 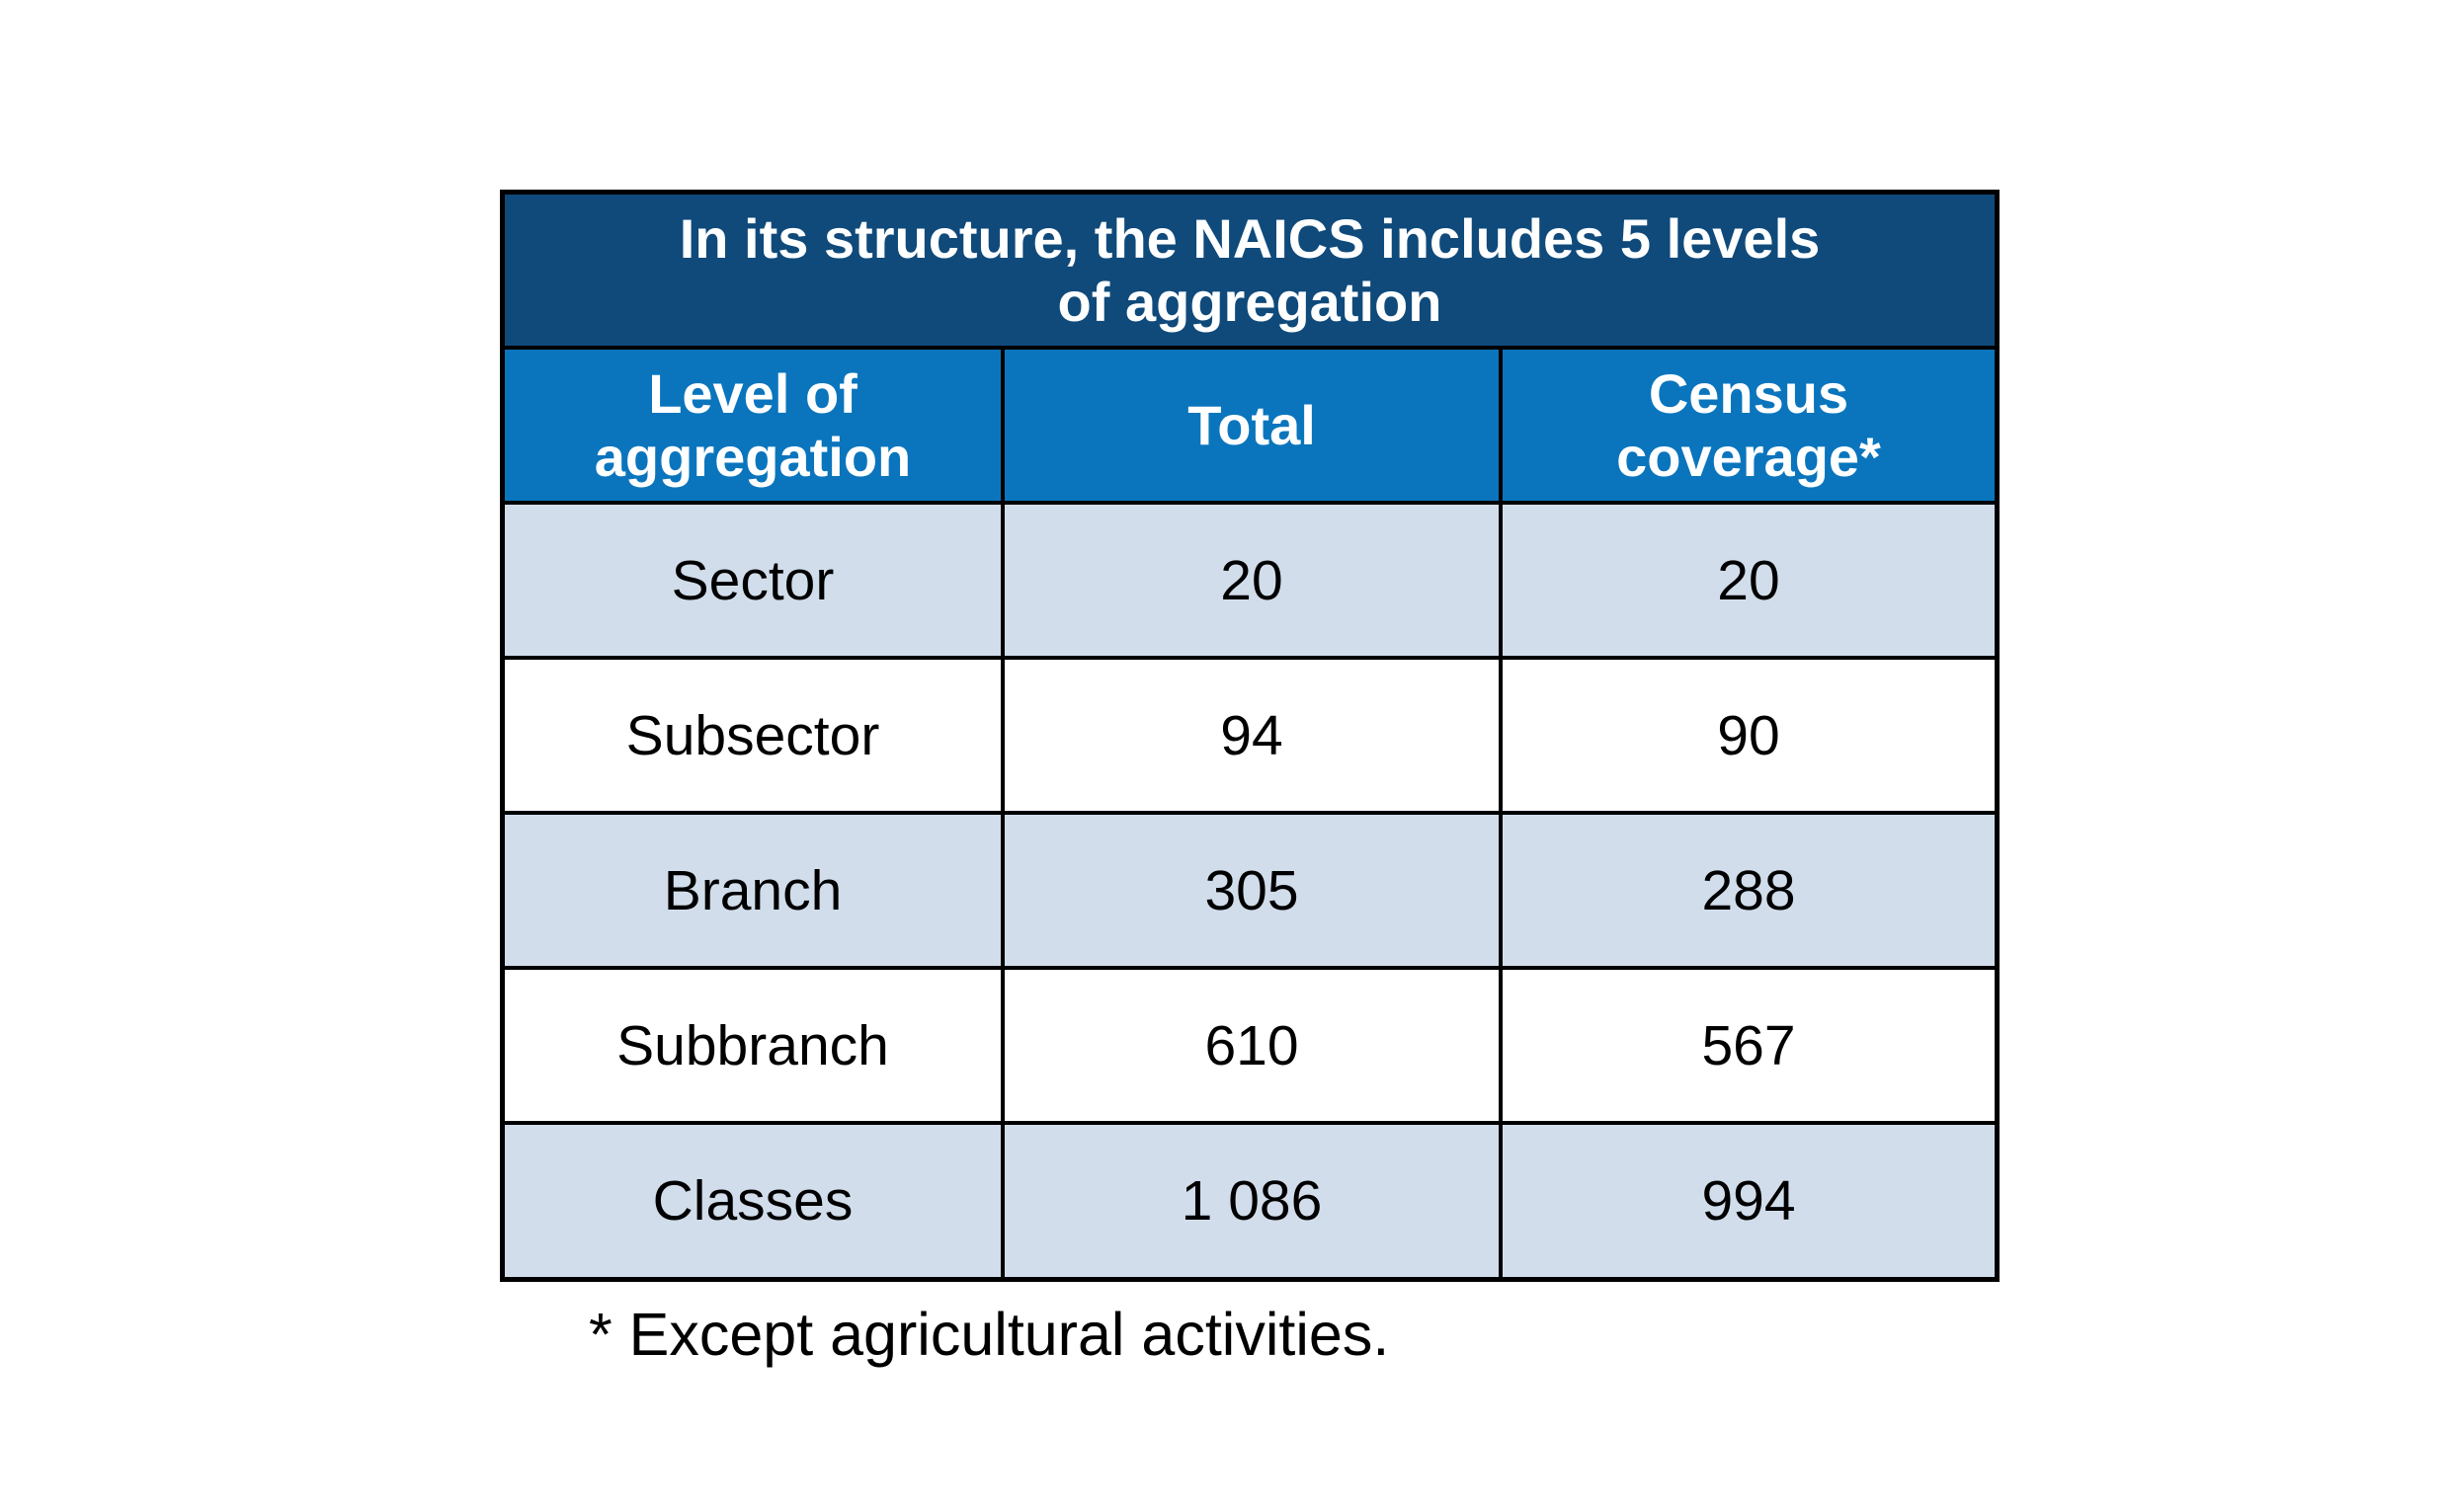 What do you see at coordinates (752, 735) in the screenshot?
I see `level-value: Subsector` at bounding box center [752, 735].